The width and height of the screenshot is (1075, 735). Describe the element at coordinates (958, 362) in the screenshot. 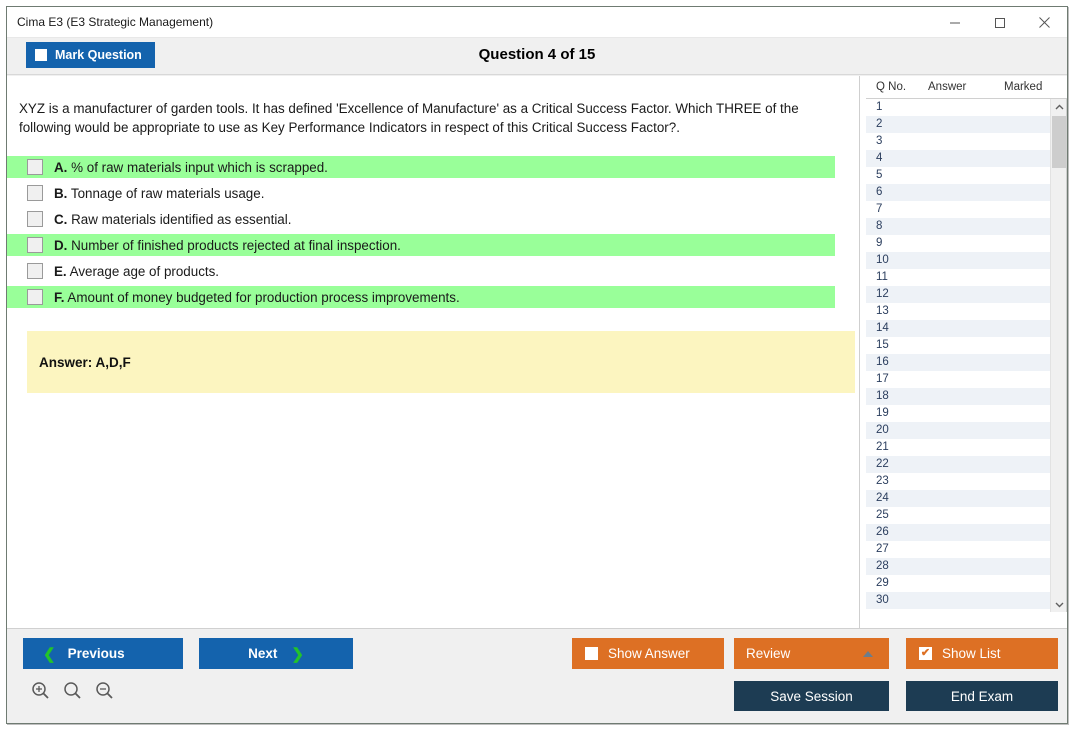

I see `question-list-row: 16` at that location.